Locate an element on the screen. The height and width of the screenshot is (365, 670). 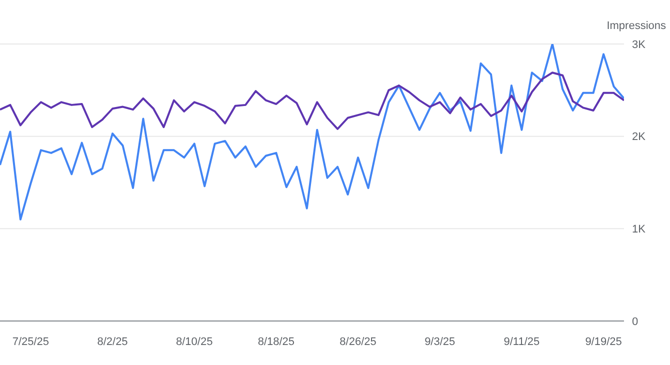
x-tick-label: 9/3/25 is located at coordinates (440, 342).